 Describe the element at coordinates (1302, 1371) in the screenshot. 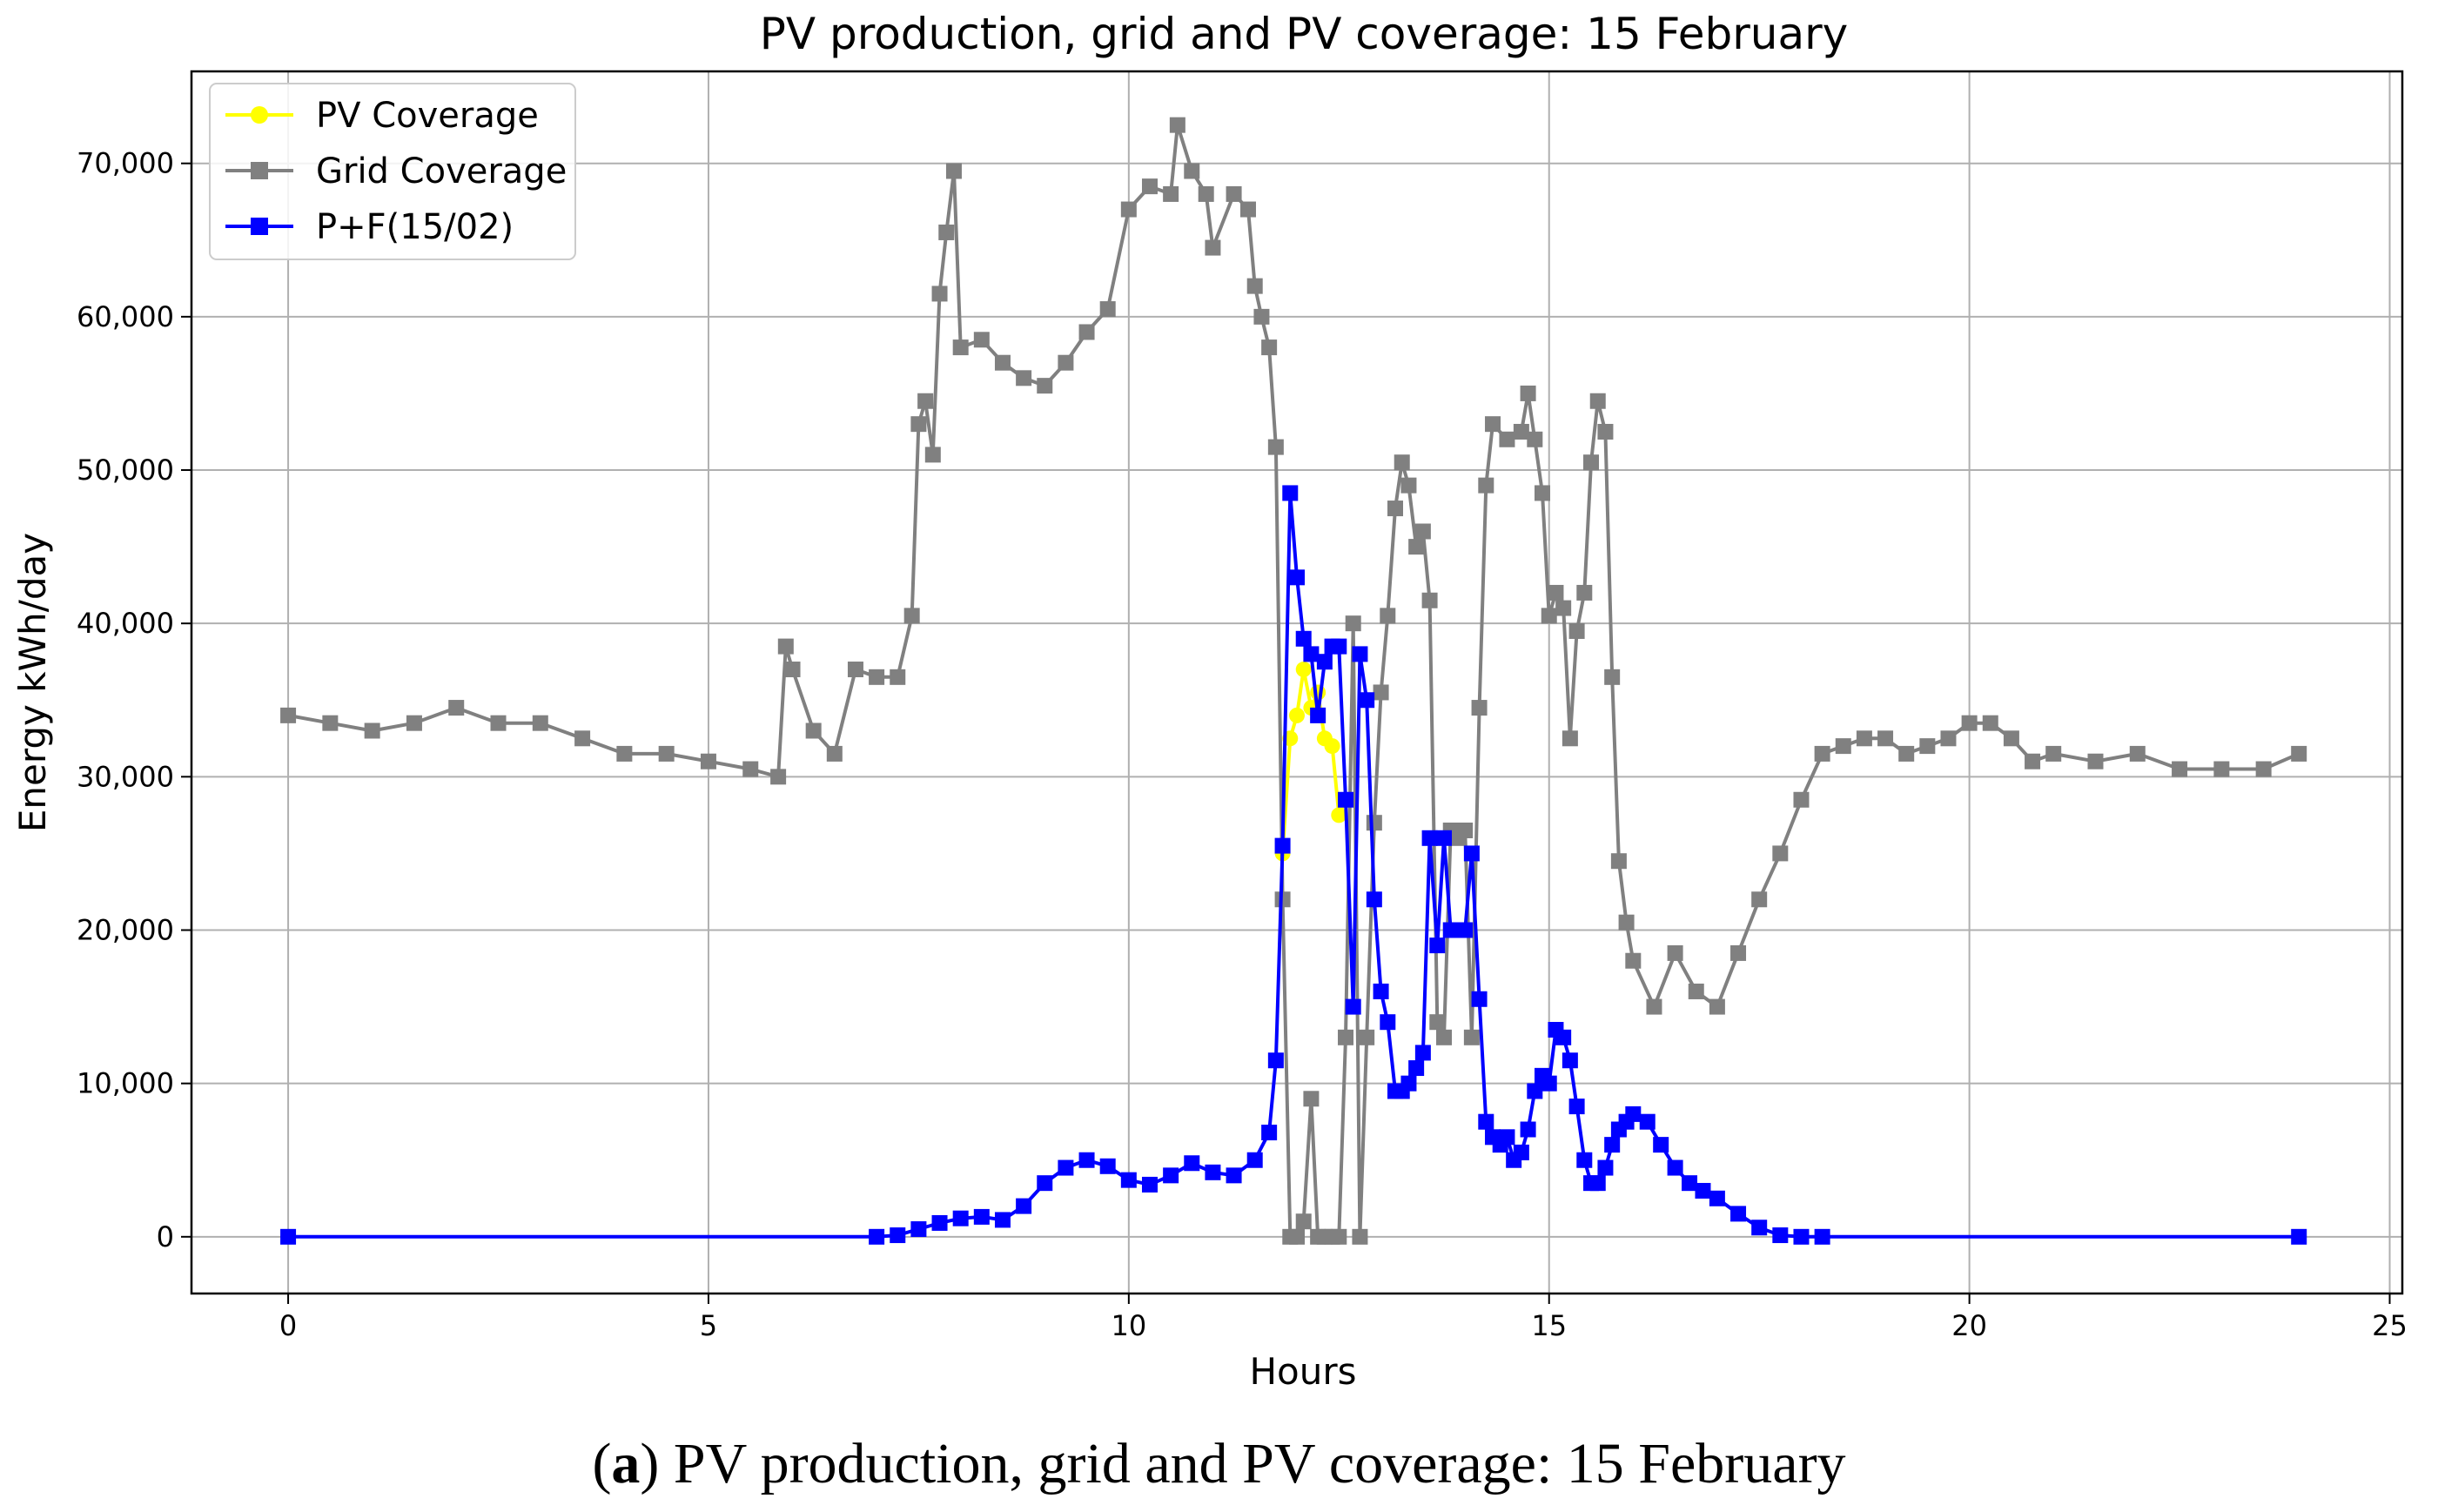

I see `x-axis-label: Hours` at that location.